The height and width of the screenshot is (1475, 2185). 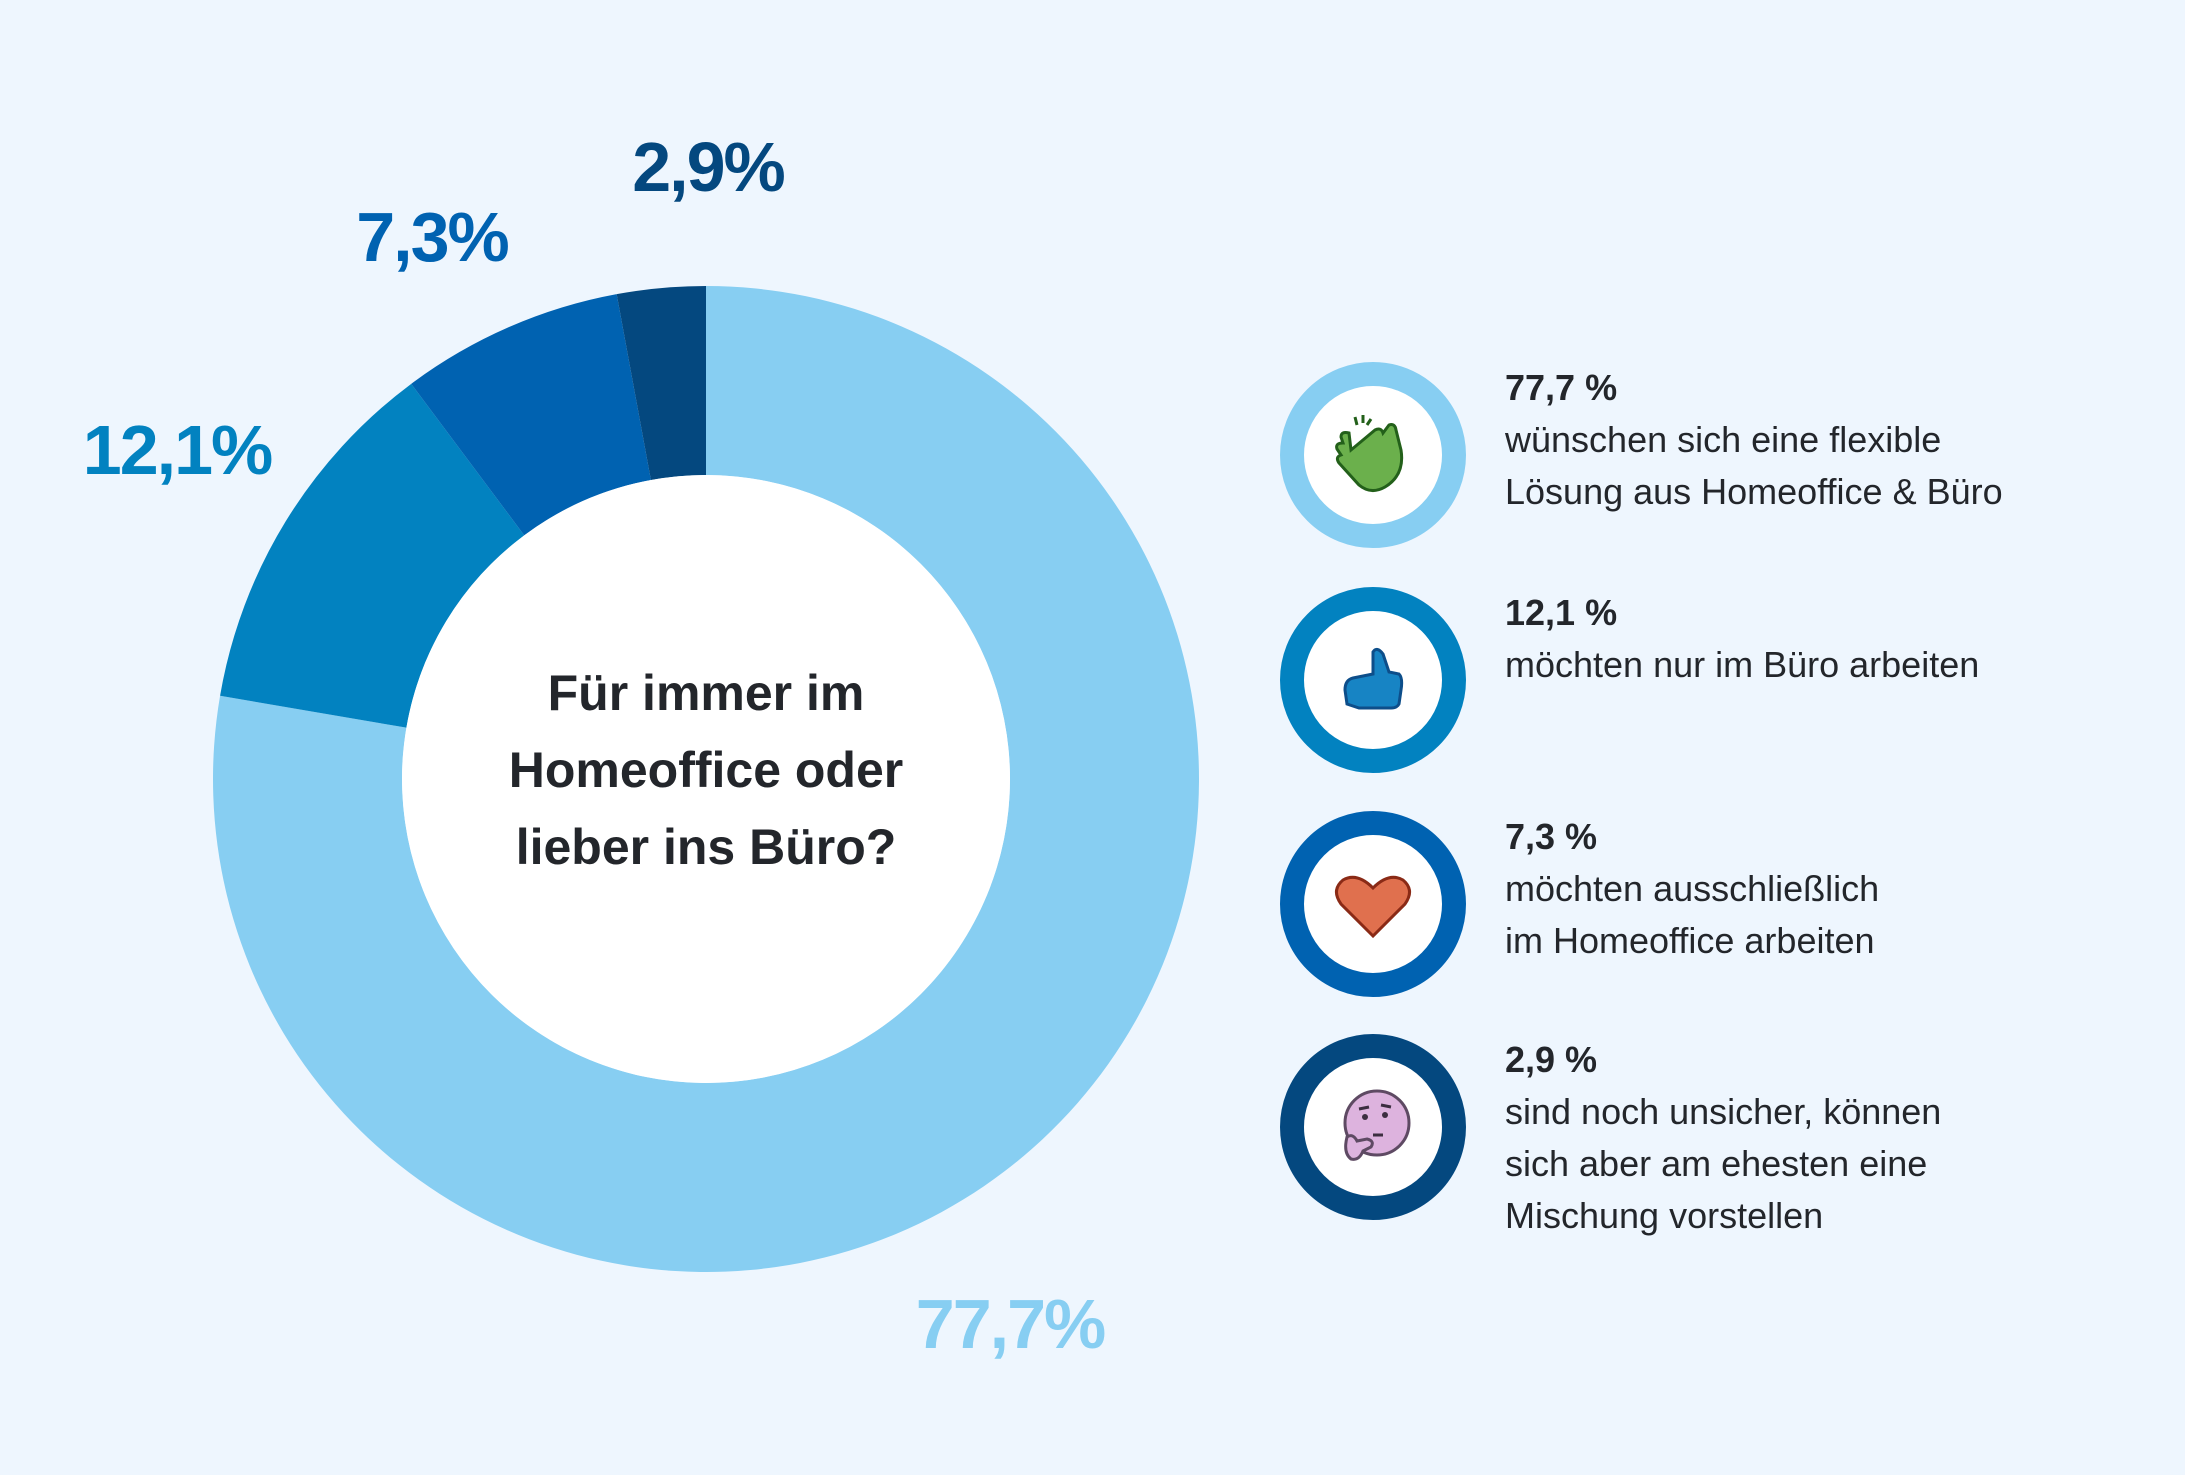 I want to click on legend-percent: 12,1 %, so click(x=1561, y=612).